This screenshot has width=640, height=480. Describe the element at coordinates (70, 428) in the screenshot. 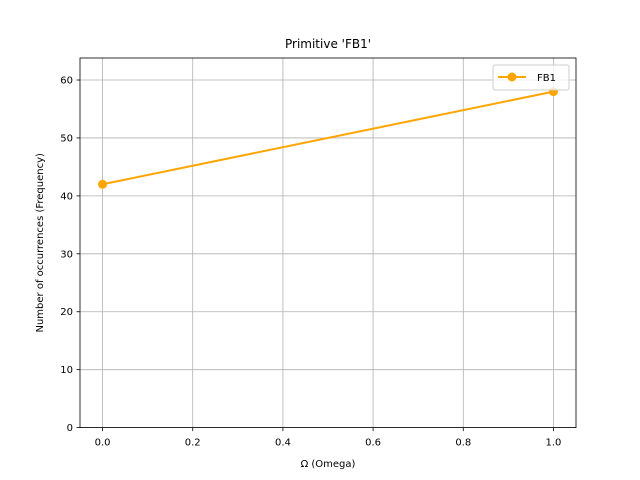

I see `y-tick-label: 0` at that location.